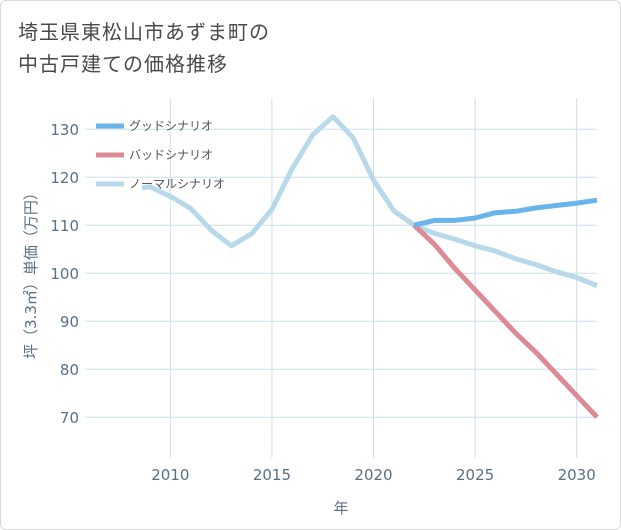  What do you see at coordinates (171, 126) in the screenshot?
I see `legend-label-good: グッドシナリオ` at bounding box center [171, 126].